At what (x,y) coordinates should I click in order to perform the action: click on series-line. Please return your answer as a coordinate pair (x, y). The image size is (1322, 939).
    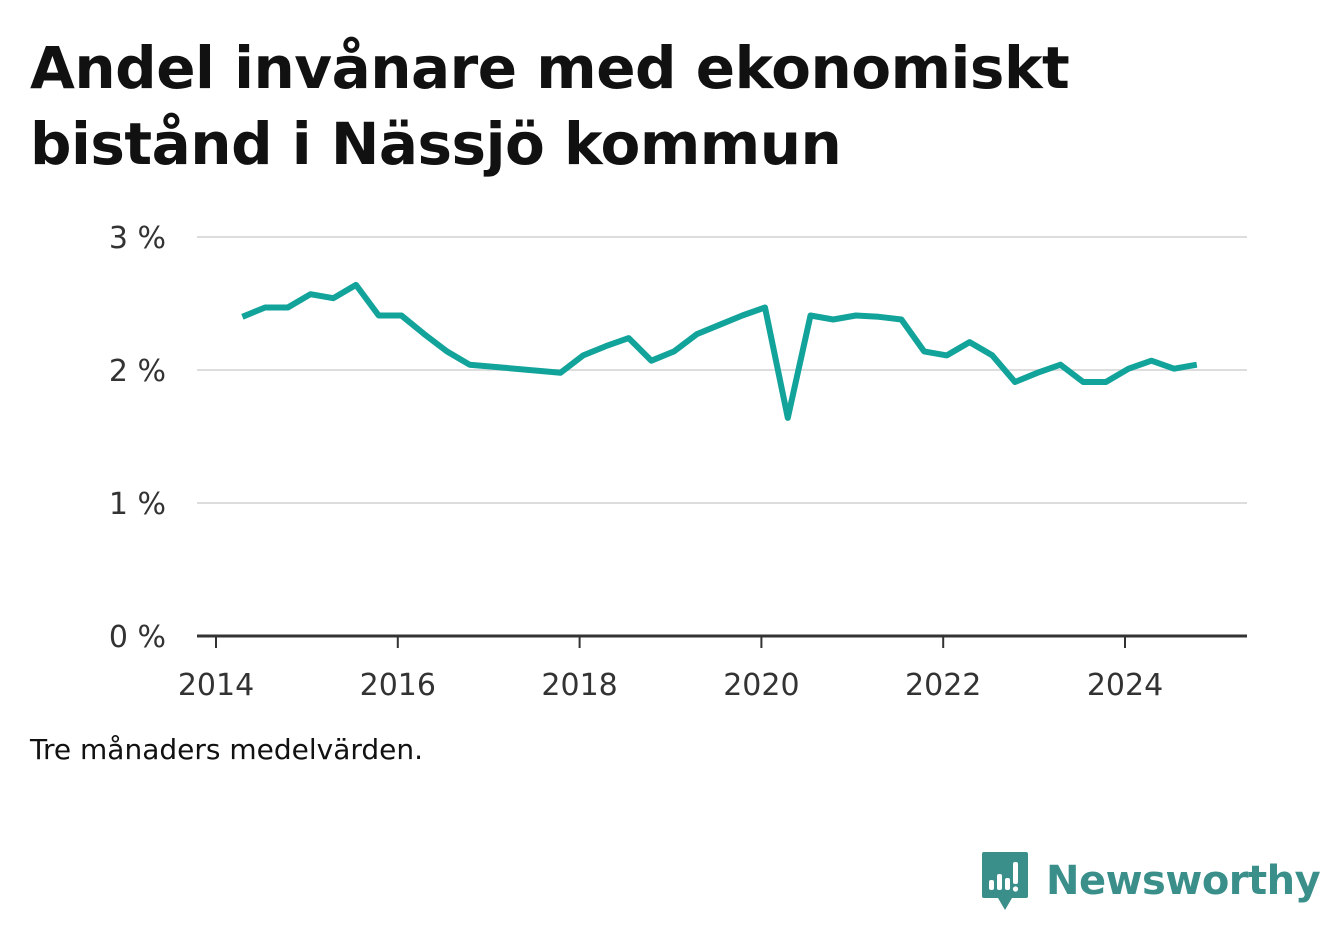
    Looking at the image, I should click on (719, 351).